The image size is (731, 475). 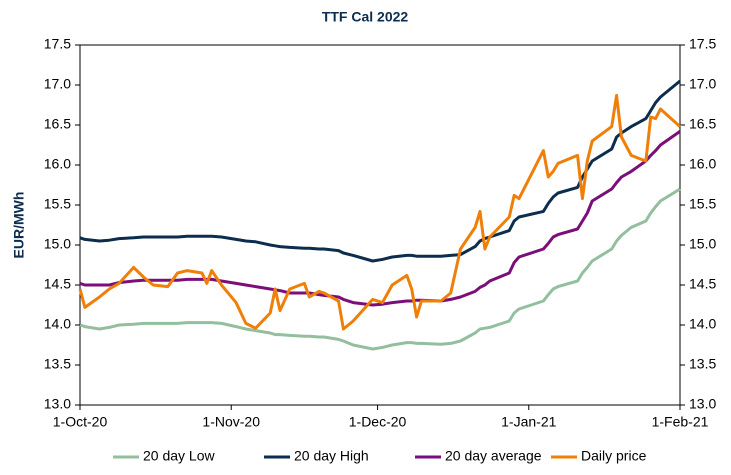 What do you see at coordinates (378, 422) in the screenshot?
I see `x-tick-label: 1-Dec-20` at bounding box center [378, 422].